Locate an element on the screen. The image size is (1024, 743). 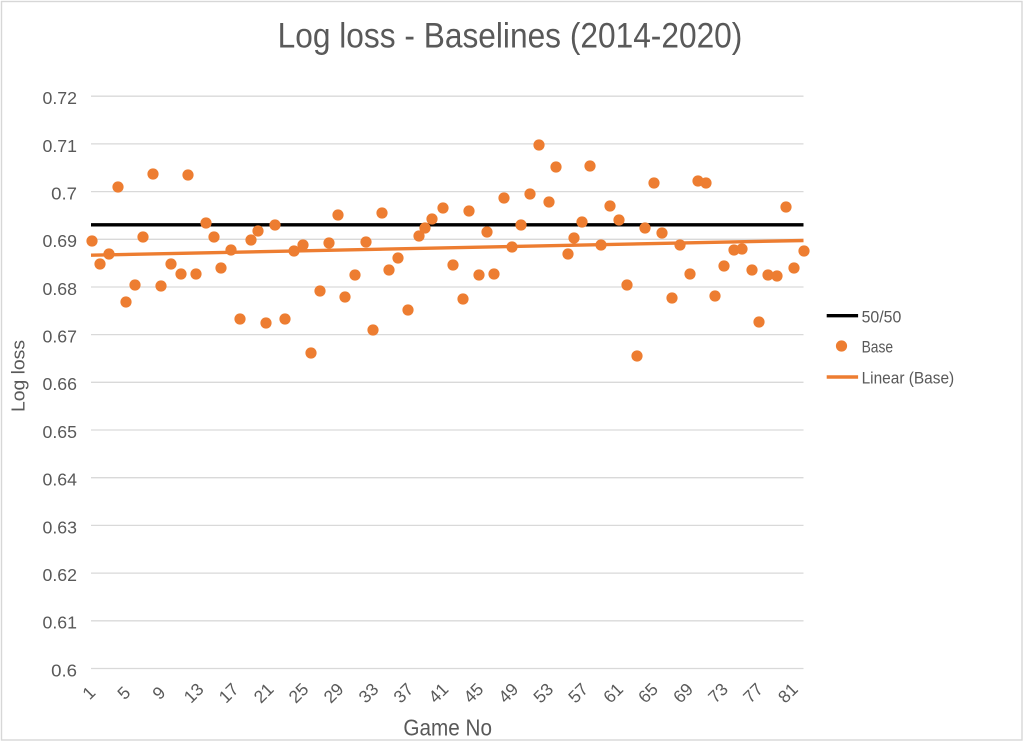
svg-text: 50/50 is located at coordinates (882, 316).